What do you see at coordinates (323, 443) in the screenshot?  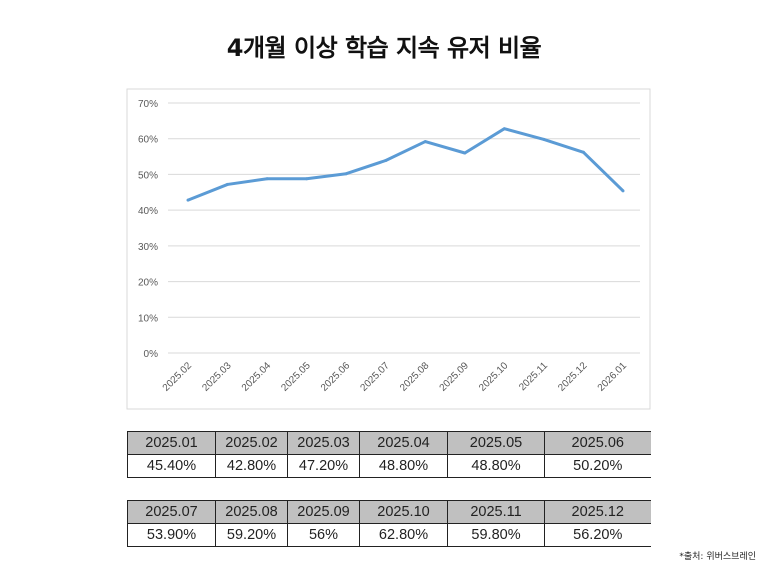 I see `table-header-cell: 2025.03` at bounding box center [323, 443].